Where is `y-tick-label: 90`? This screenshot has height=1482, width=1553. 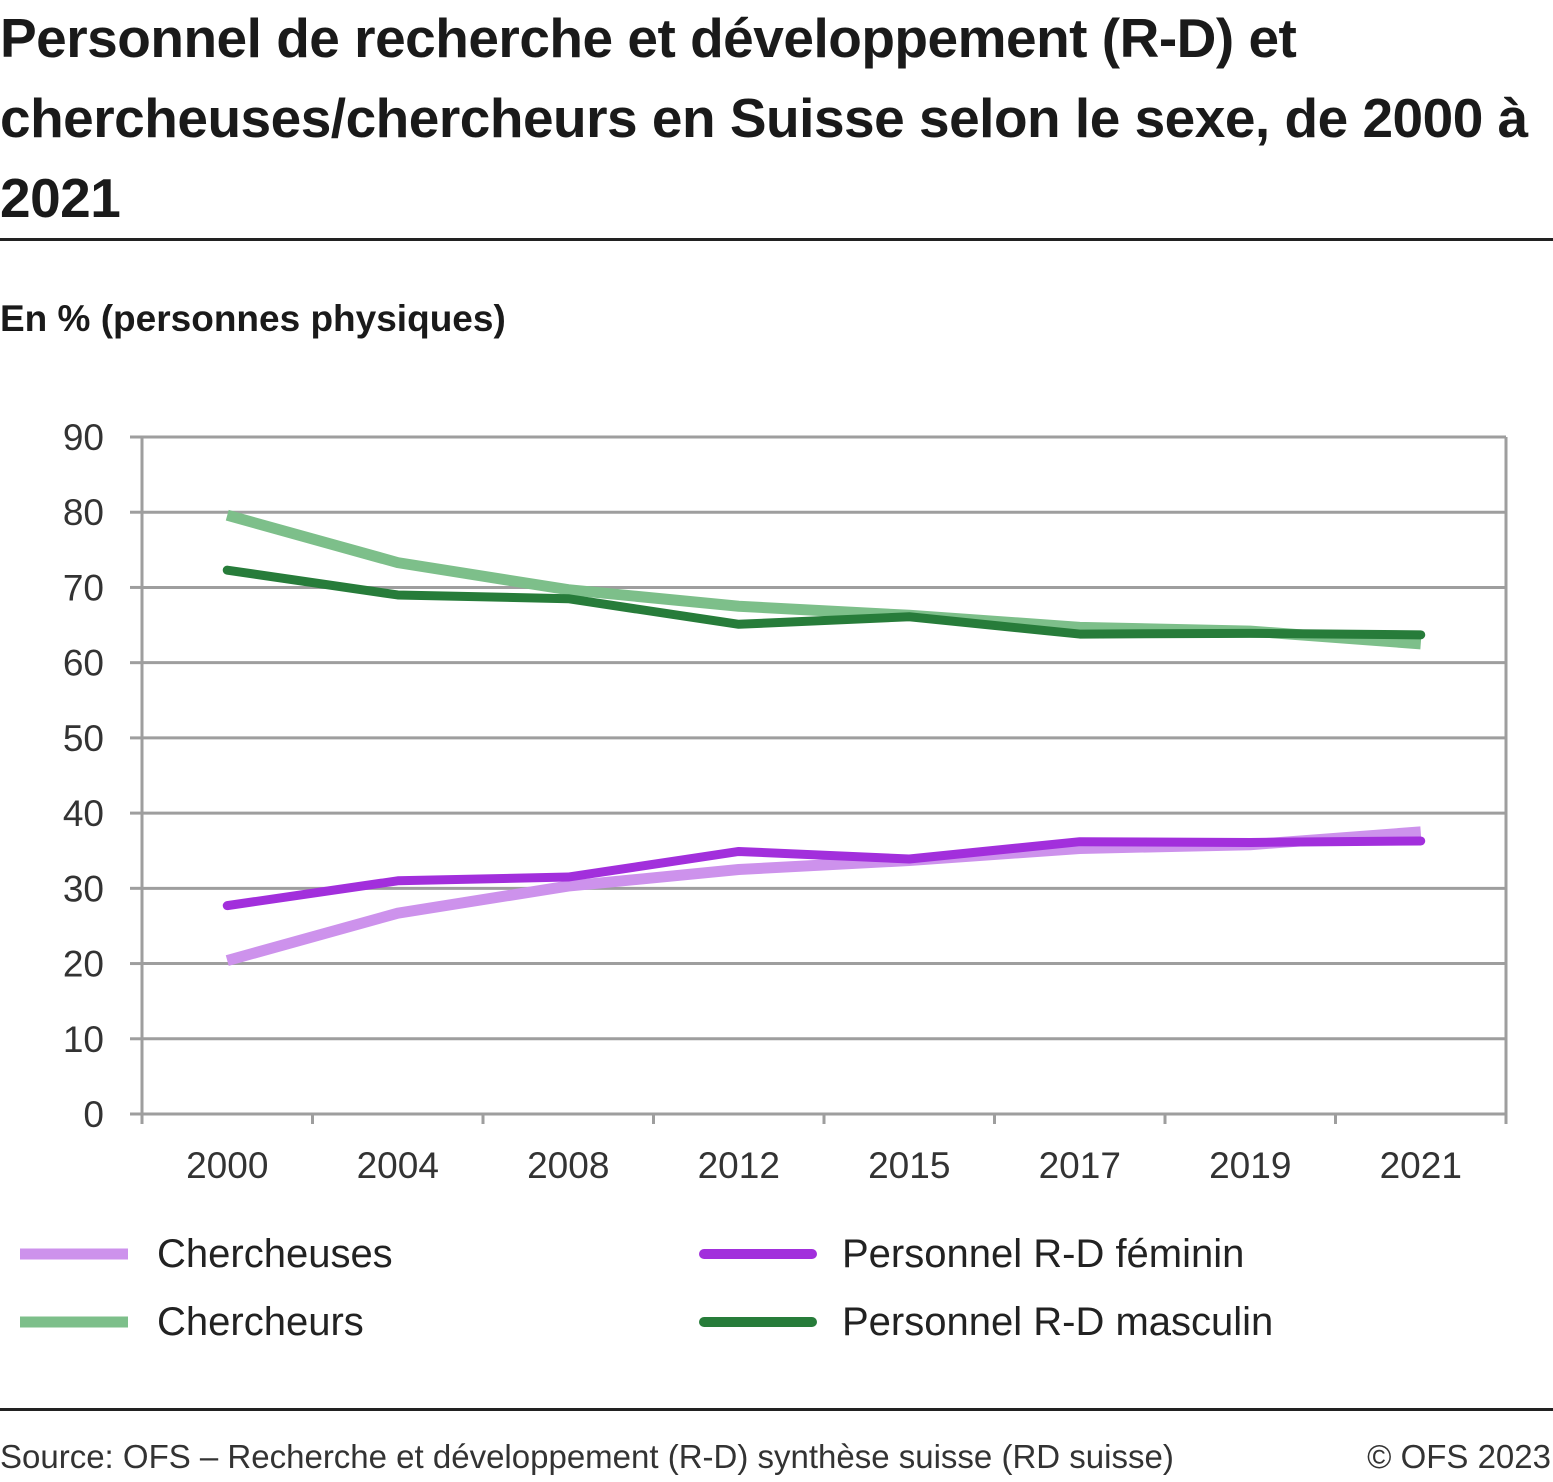 y-tick-label: 90 is located at coordinates (83, 437).